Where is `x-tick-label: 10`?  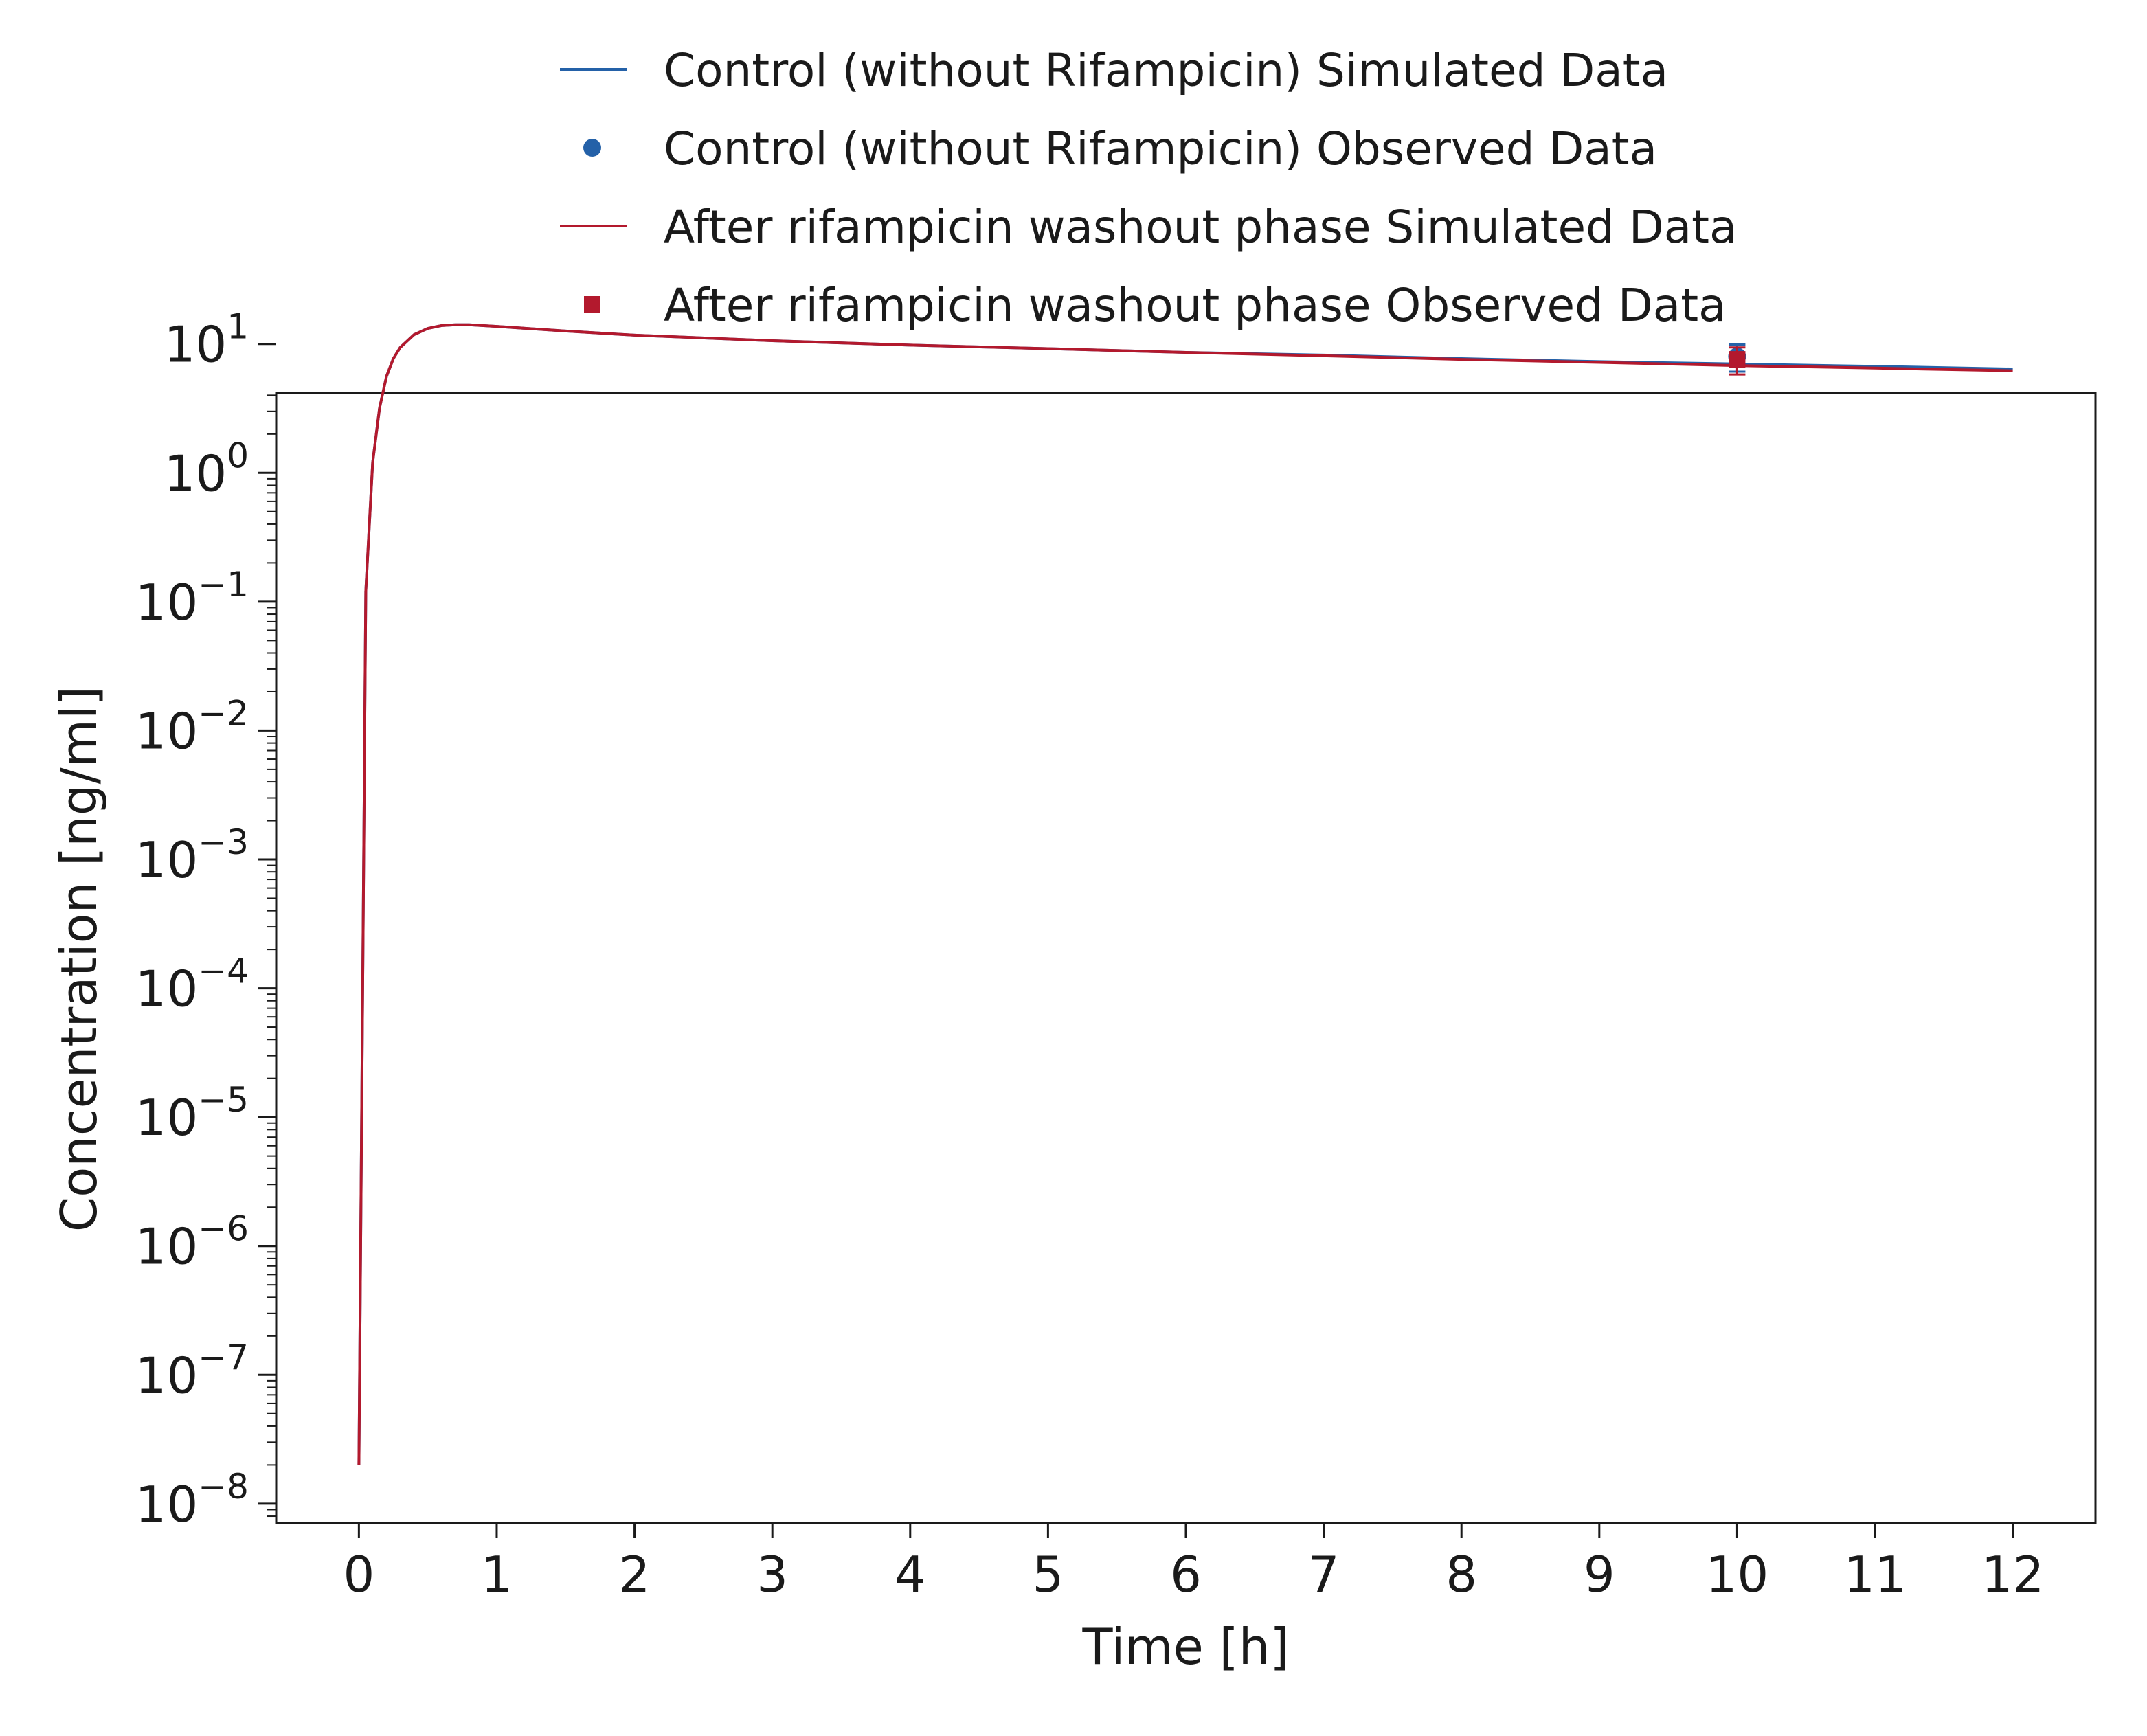
x-tick-label: 10 is located at coordinates (1737, 1574).